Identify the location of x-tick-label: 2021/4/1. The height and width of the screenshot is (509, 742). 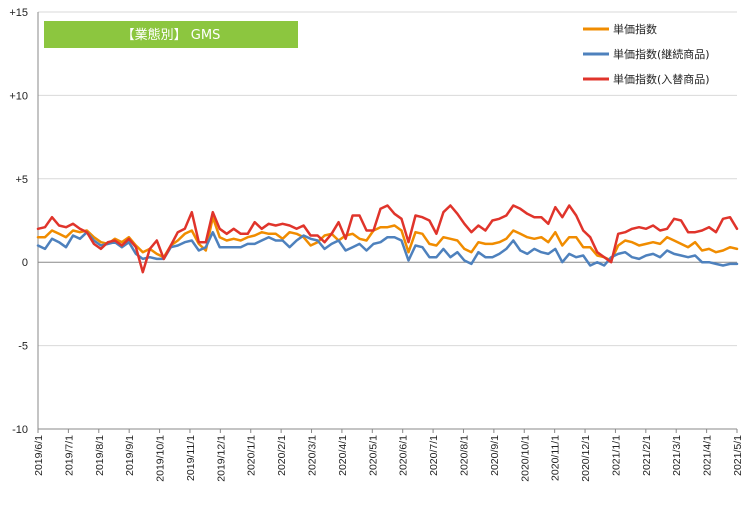
(708, 455).